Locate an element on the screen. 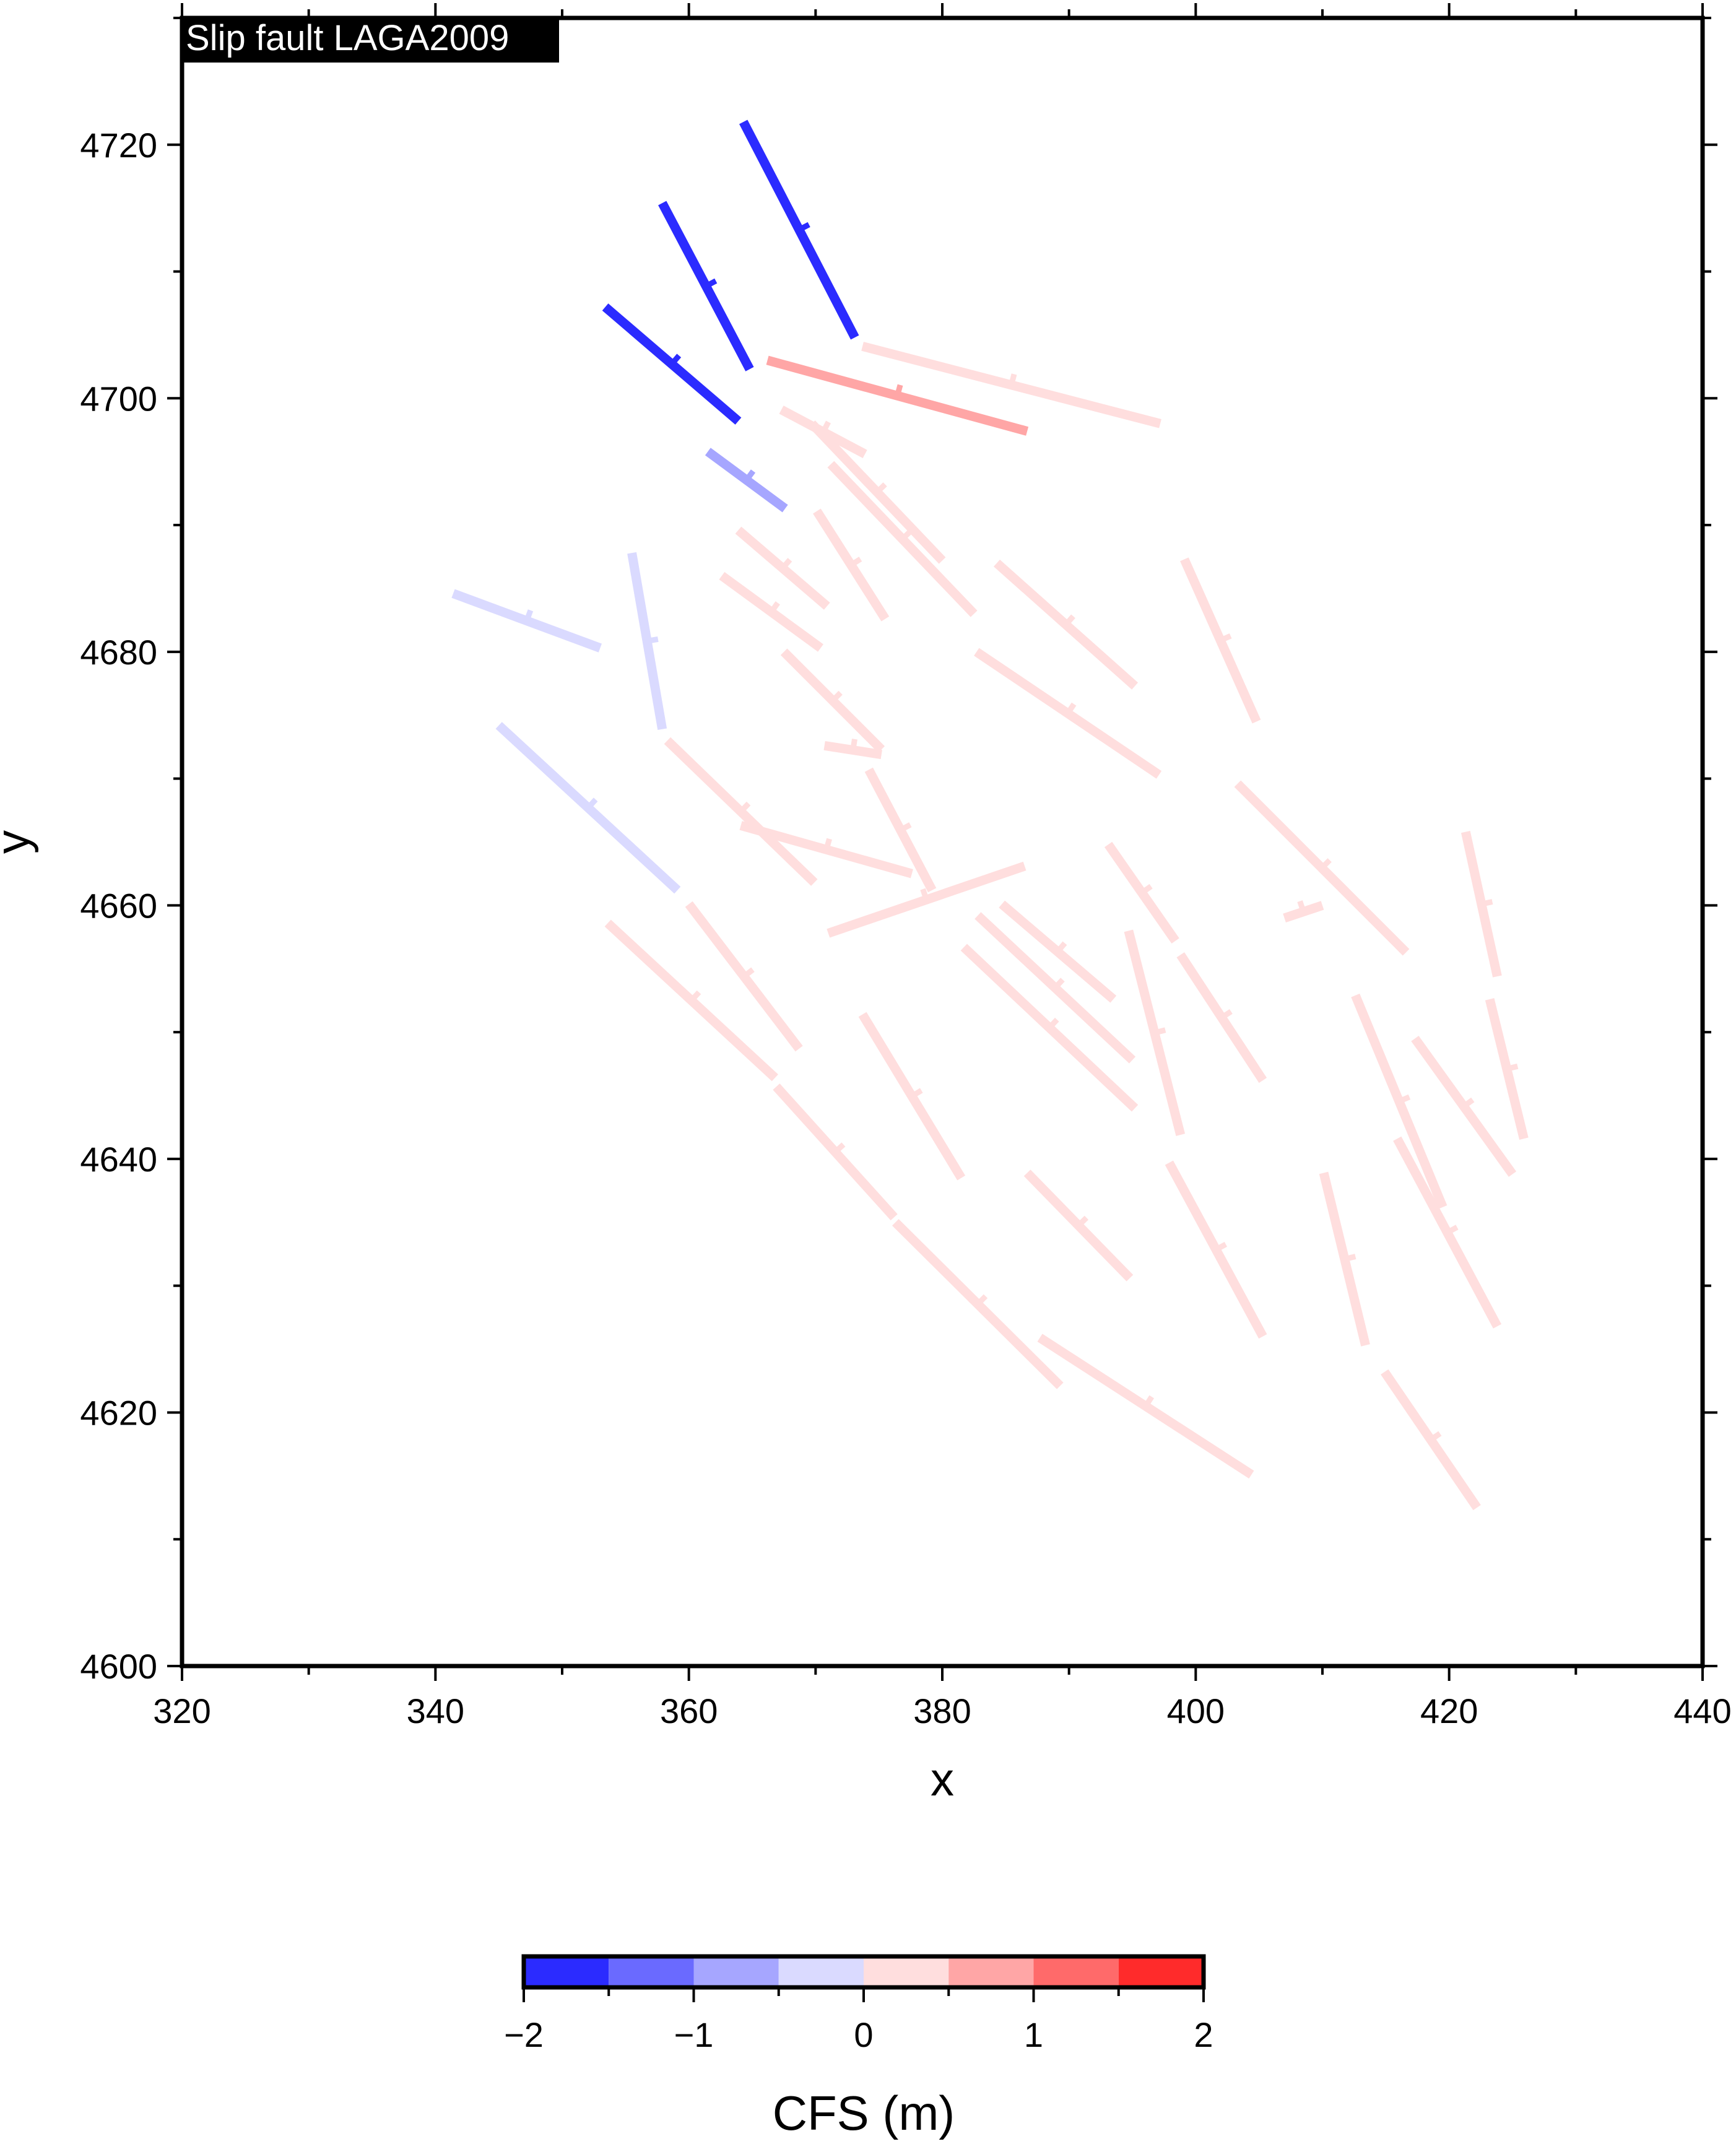 The image size is (1736, 2144). colorbar-bins is located at coordinates (864, 1971).